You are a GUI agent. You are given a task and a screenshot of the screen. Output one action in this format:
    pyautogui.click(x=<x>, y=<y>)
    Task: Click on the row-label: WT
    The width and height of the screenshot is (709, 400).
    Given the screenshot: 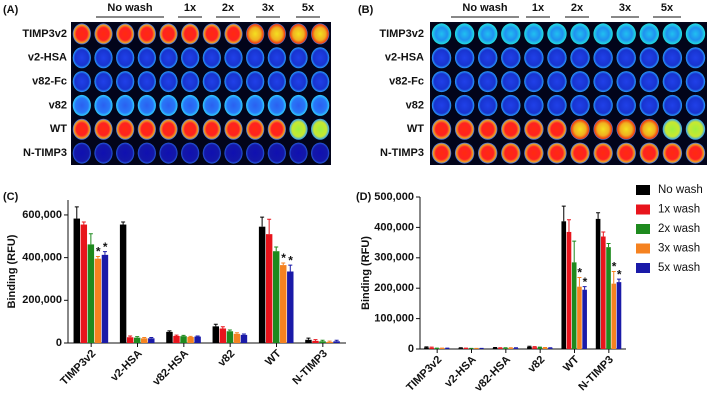 What is the action you would take?
    pyautogui.click(x=415, y=129)
    